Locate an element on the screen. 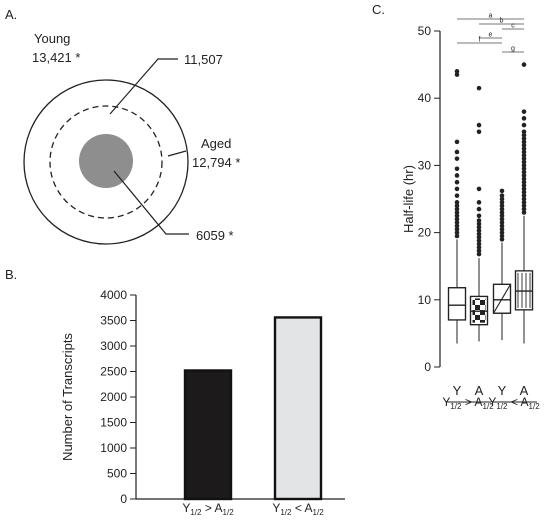  significance-label: g is located at coordinates (513, 49).